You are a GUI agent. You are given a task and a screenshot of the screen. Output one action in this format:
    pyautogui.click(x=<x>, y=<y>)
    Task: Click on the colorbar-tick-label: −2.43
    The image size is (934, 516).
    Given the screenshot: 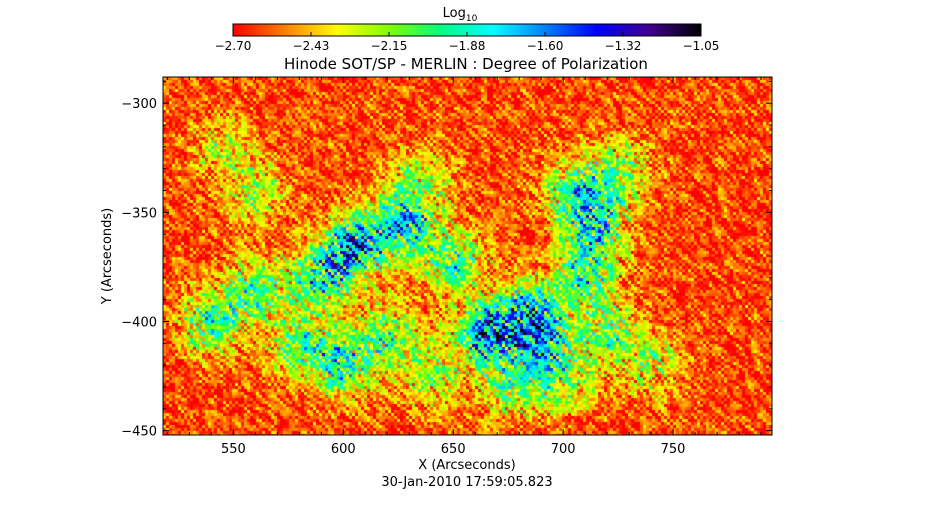 What is the action you would take?
    pyautogui.click(x=311, y=46)
    